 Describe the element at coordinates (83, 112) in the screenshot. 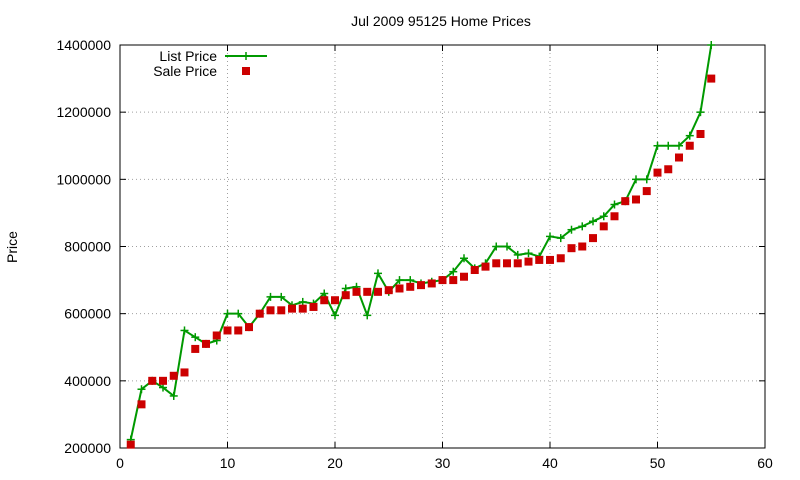

I see `y-tick-label: 1200000` at that location.